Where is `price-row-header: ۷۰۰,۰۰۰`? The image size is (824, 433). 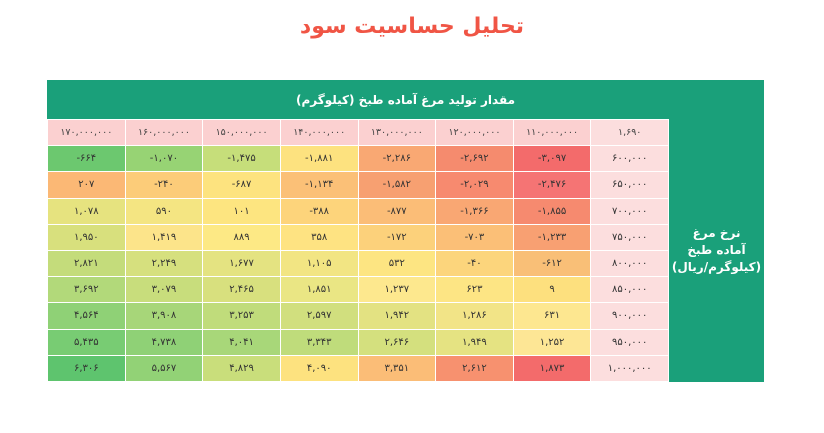 price-row-header: ۷۰۰,۰۰۰ is located at coordinates (629, 211).